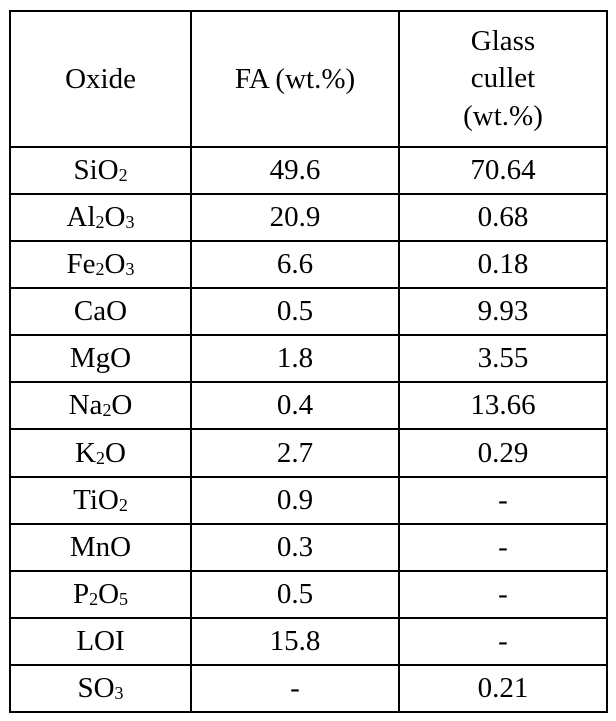 Image resolution: width=616 pixels, height=721 pixels. I want to click on oxide-cell: P2O5, so click(100, 594).